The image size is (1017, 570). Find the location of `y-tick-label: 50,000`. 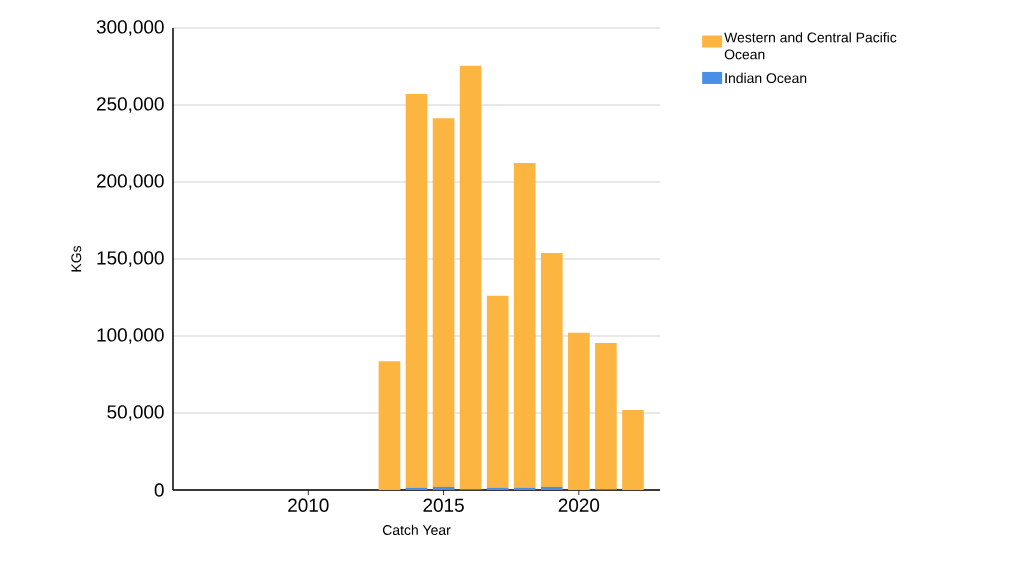

y-tick-label: 50,000 is located at coordinates (135, 413).